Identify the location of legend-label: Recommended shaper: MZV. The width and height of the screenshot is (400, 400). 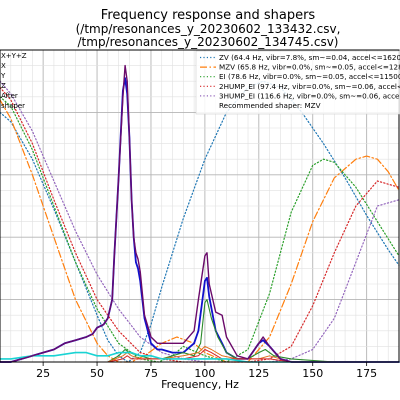
(270, 105).